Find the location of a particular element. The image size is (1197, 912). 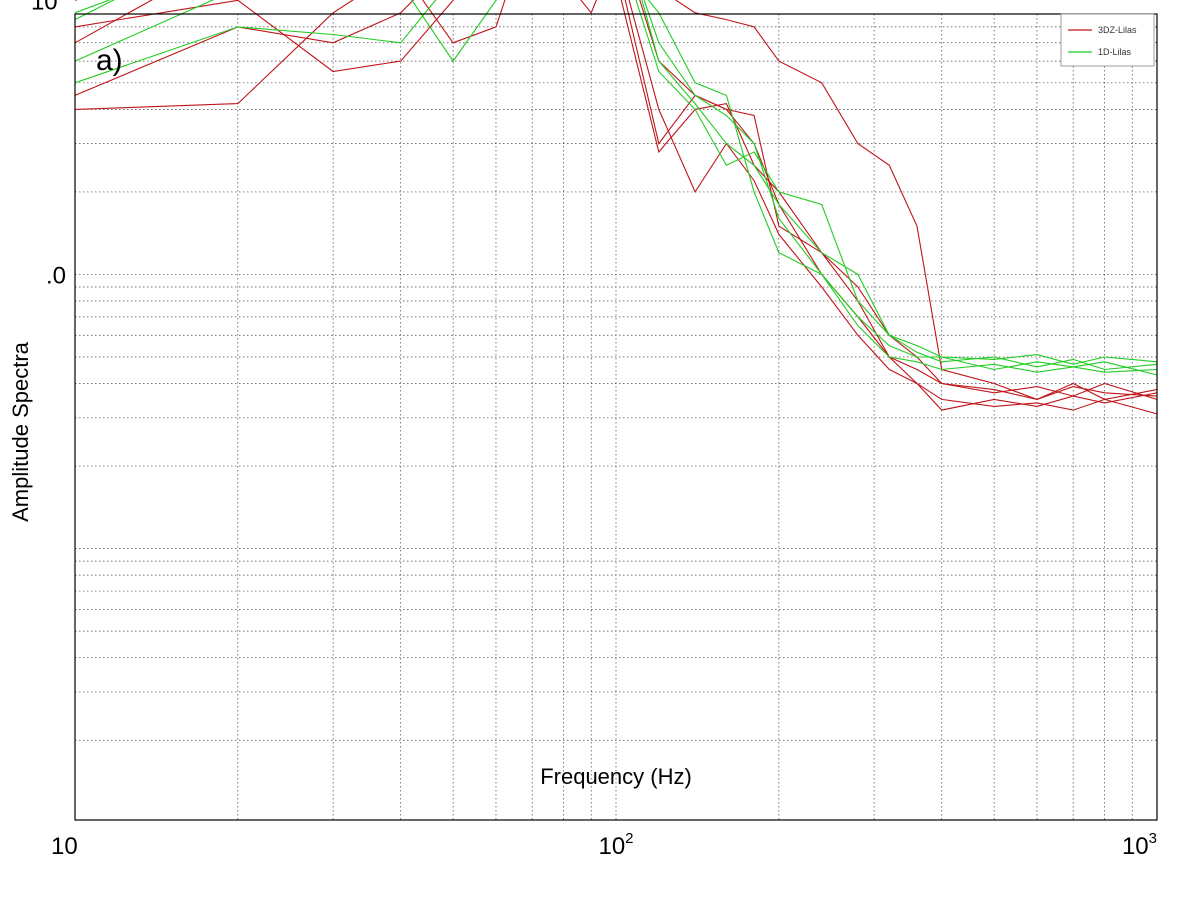

x-tick-label: 10² is located at coordinates (615, 845).